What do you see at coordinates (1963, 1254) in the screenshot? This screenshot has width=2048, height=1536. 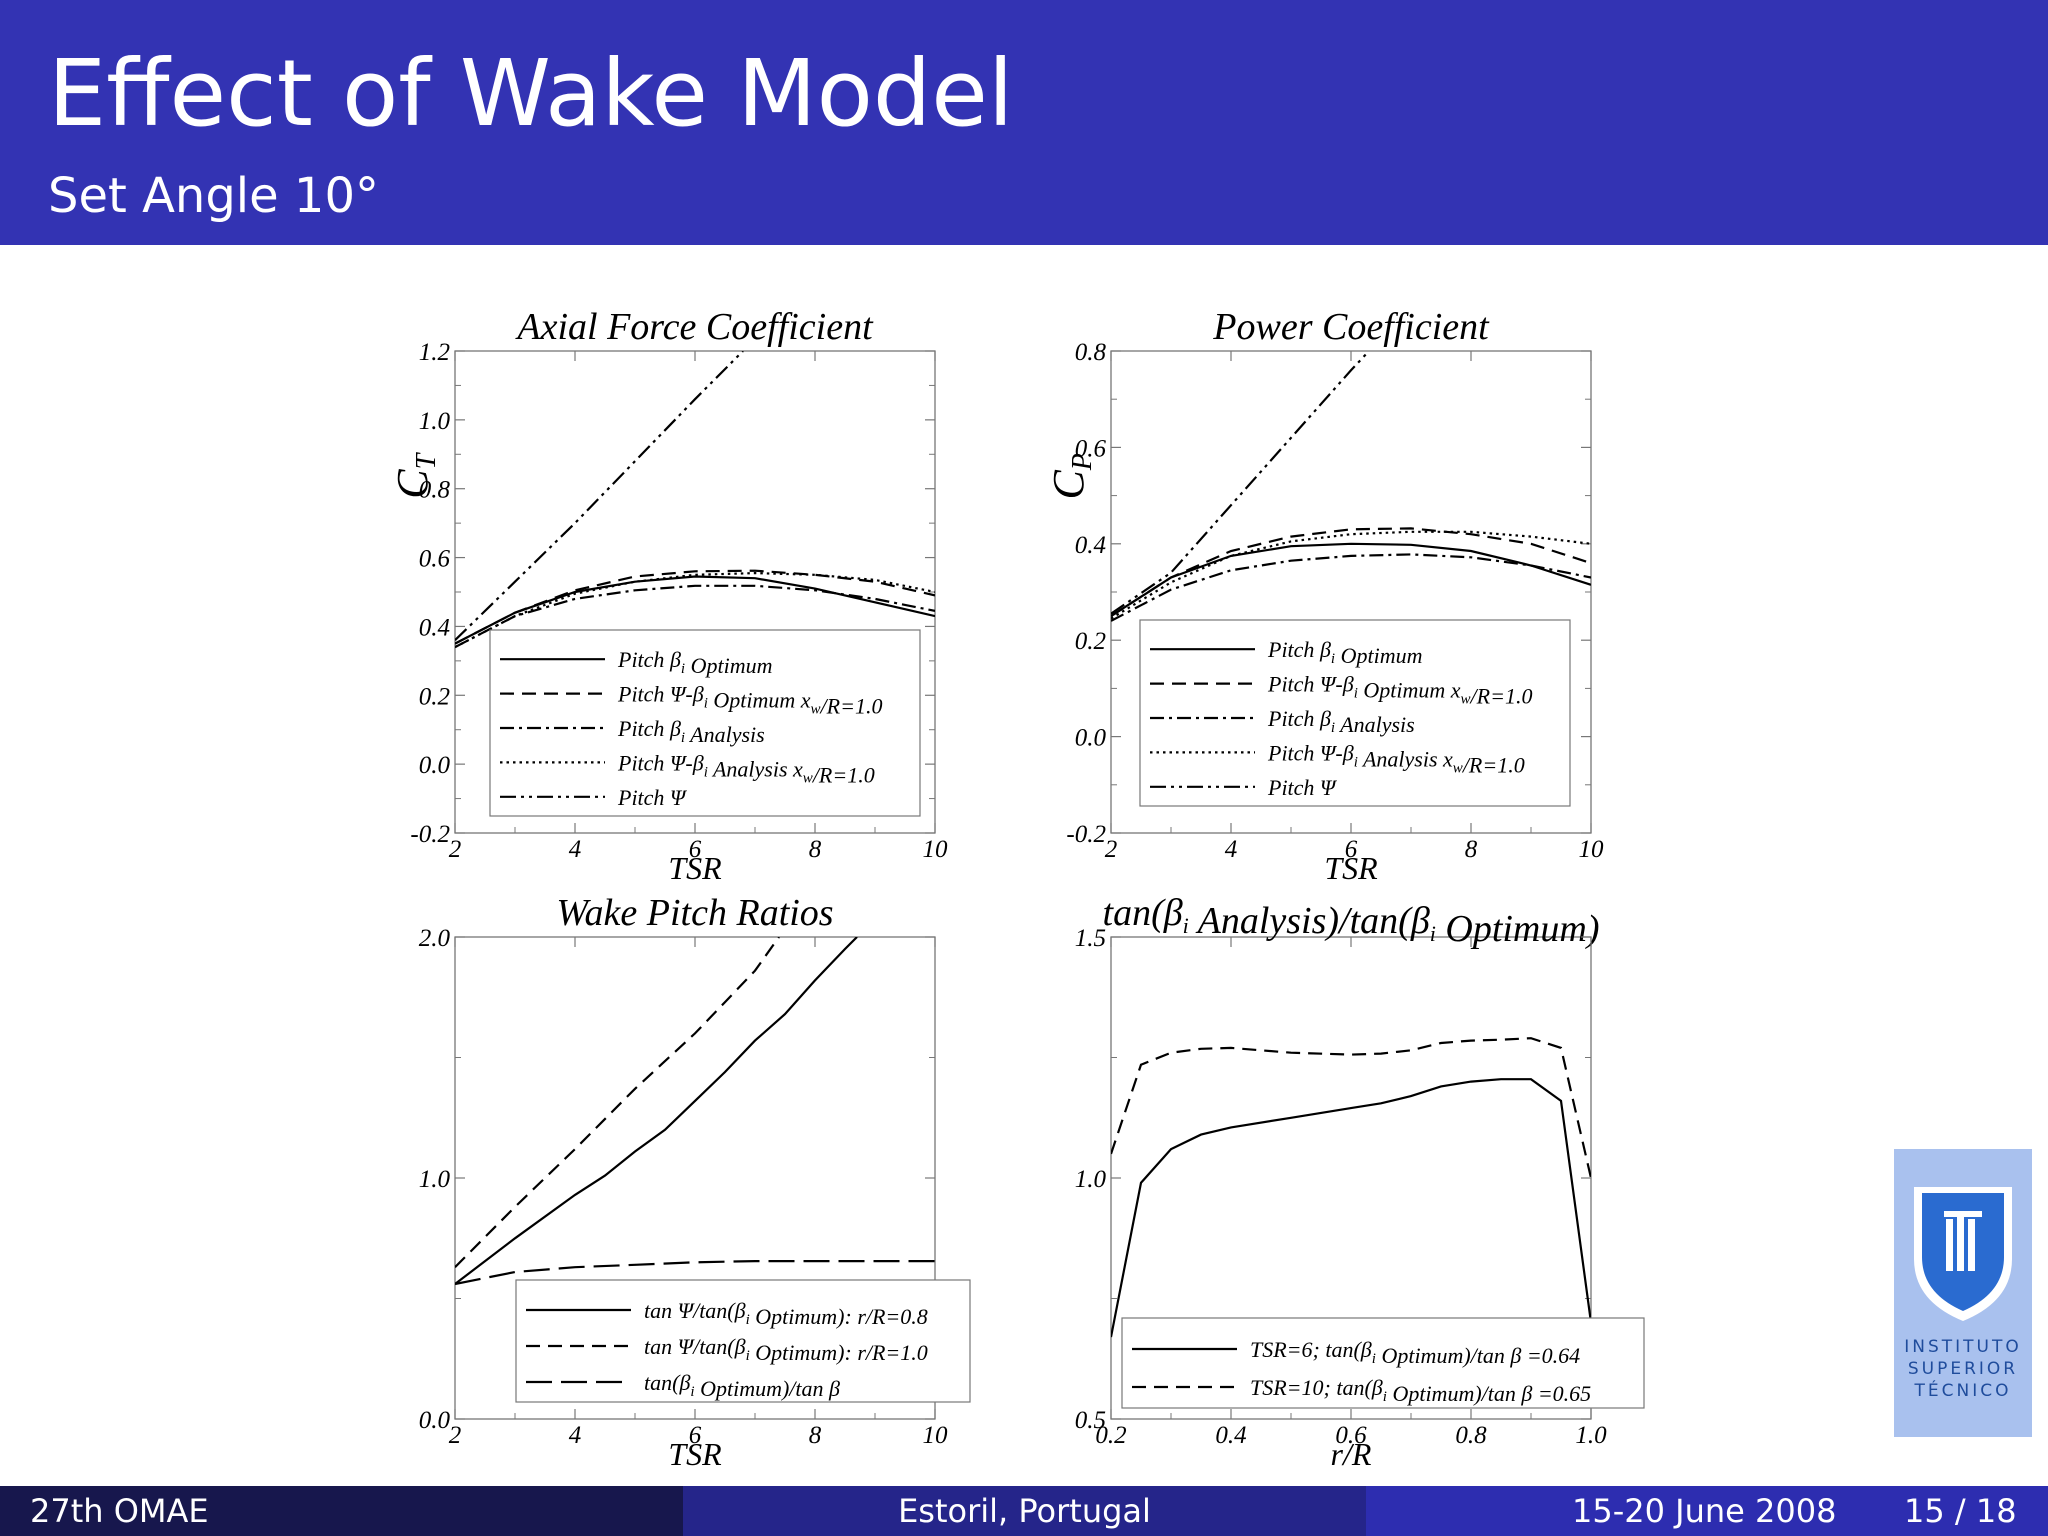 I see `shield-icon` at bounding box center [1963, 1254].